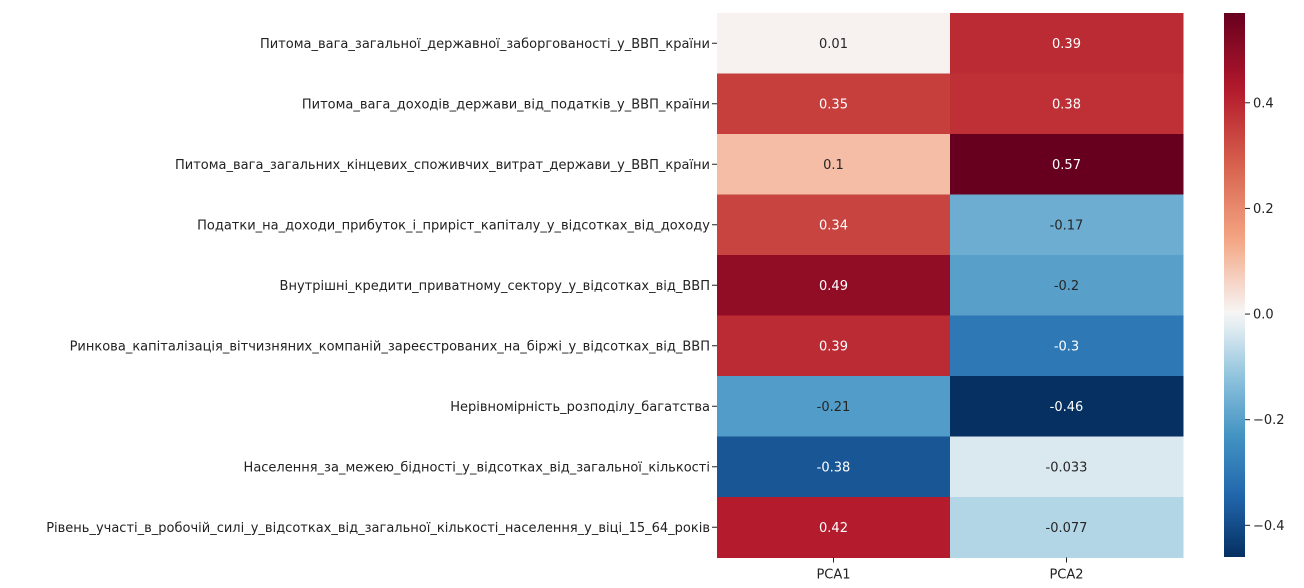 Image resolution: width=1304 pixels, height=588 pixels. I want to click on cell-value-label: -0.17, so click(1067, 225).